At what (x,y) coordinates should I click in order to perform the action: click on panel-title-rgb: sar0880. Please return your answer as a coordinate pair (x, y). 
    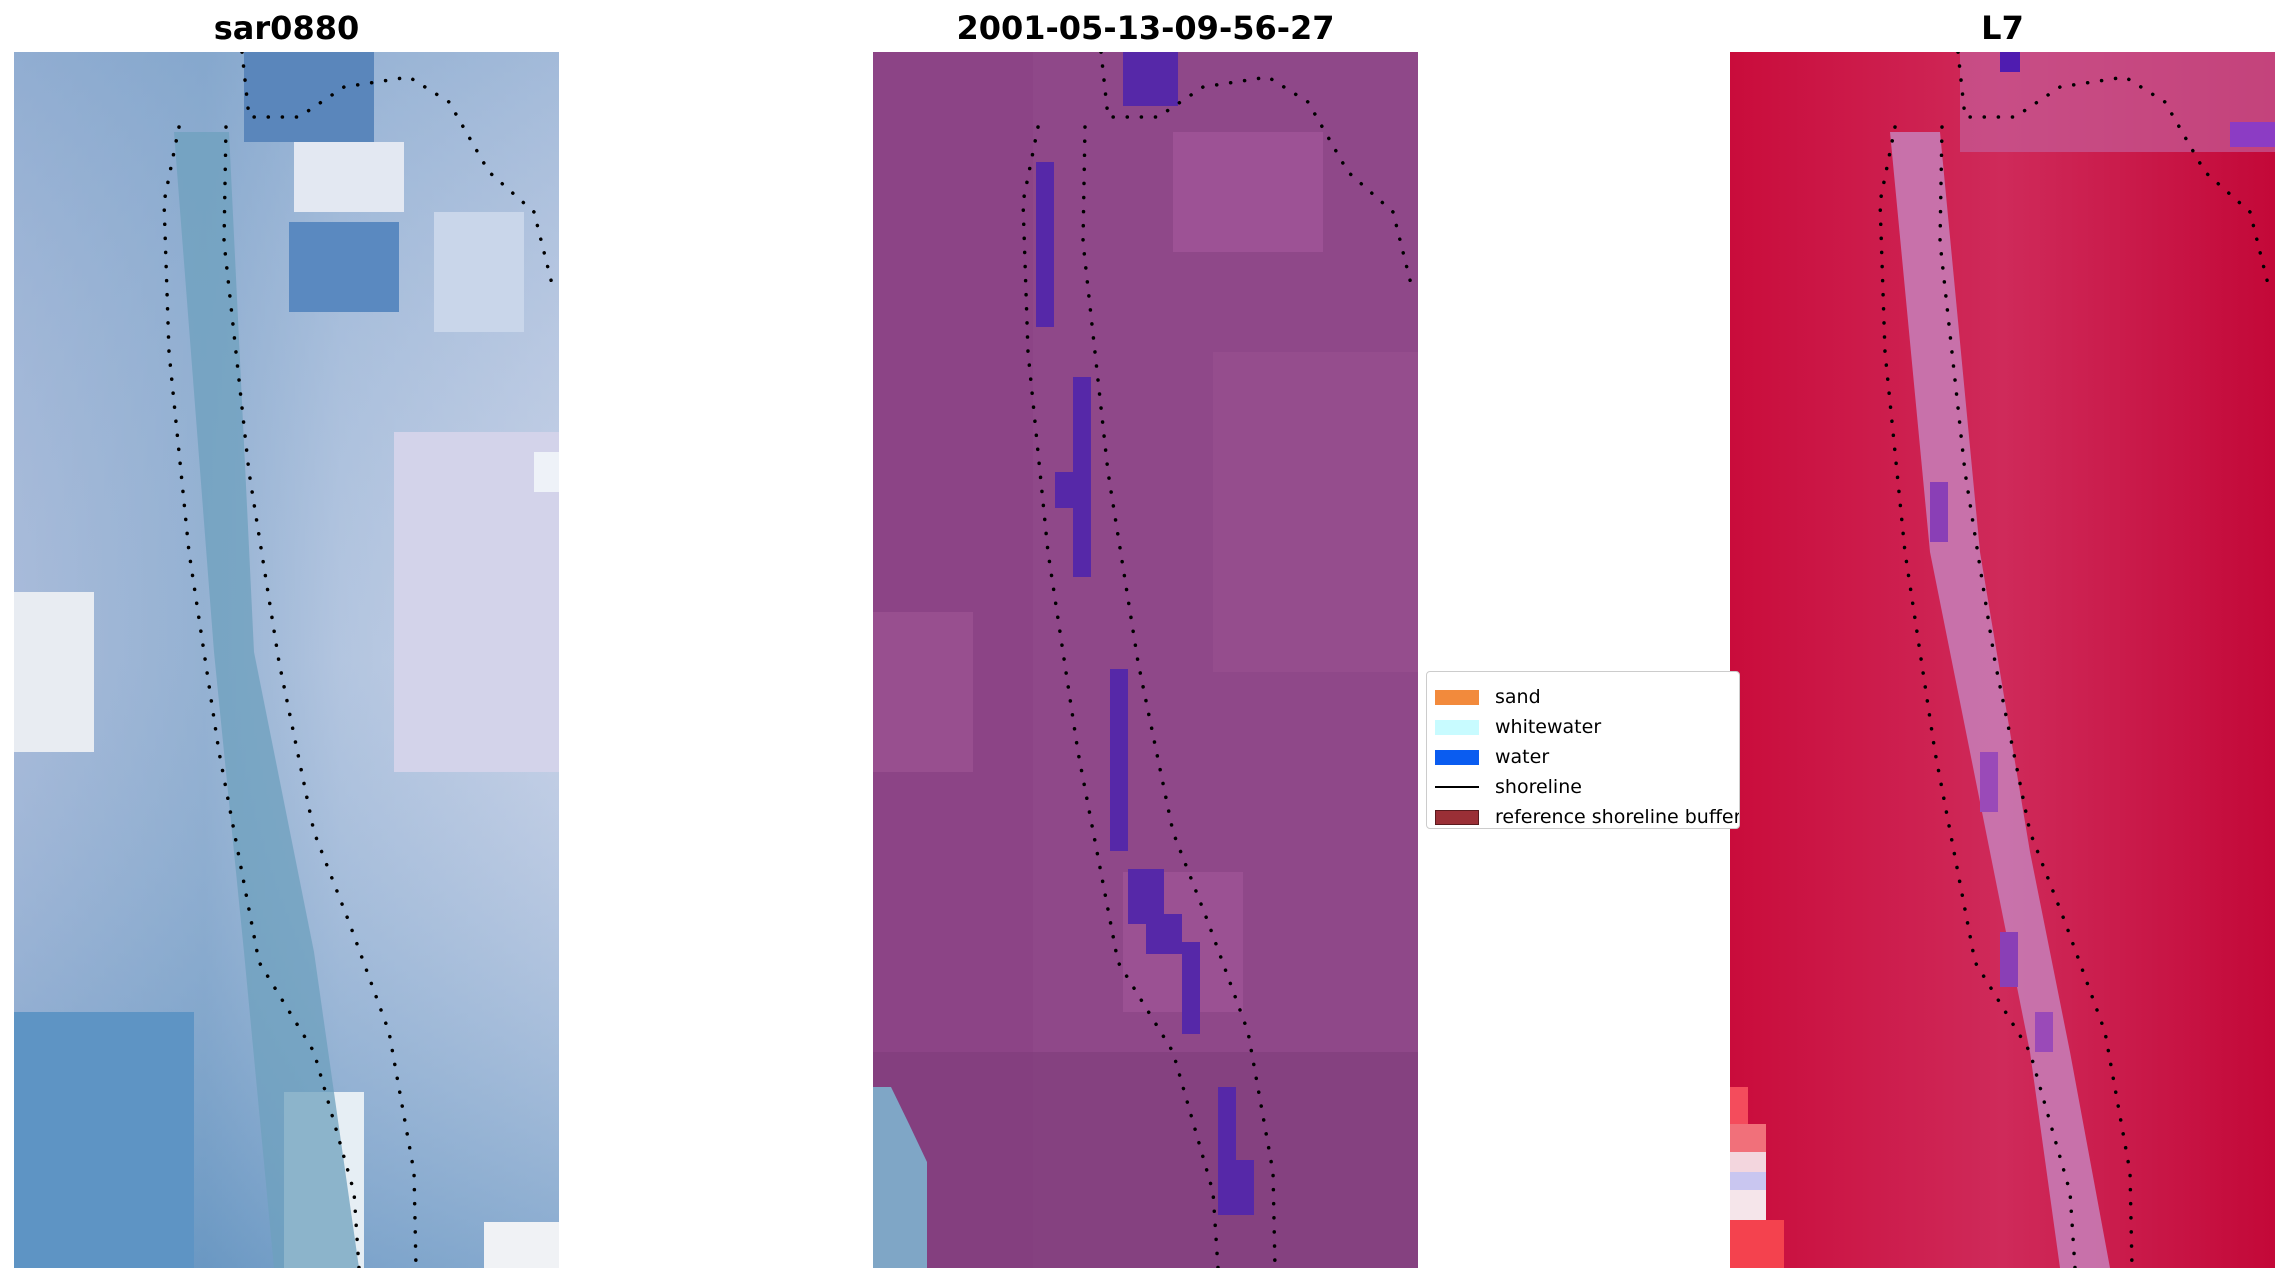
    Looking at the image, I should click on (286, 28).